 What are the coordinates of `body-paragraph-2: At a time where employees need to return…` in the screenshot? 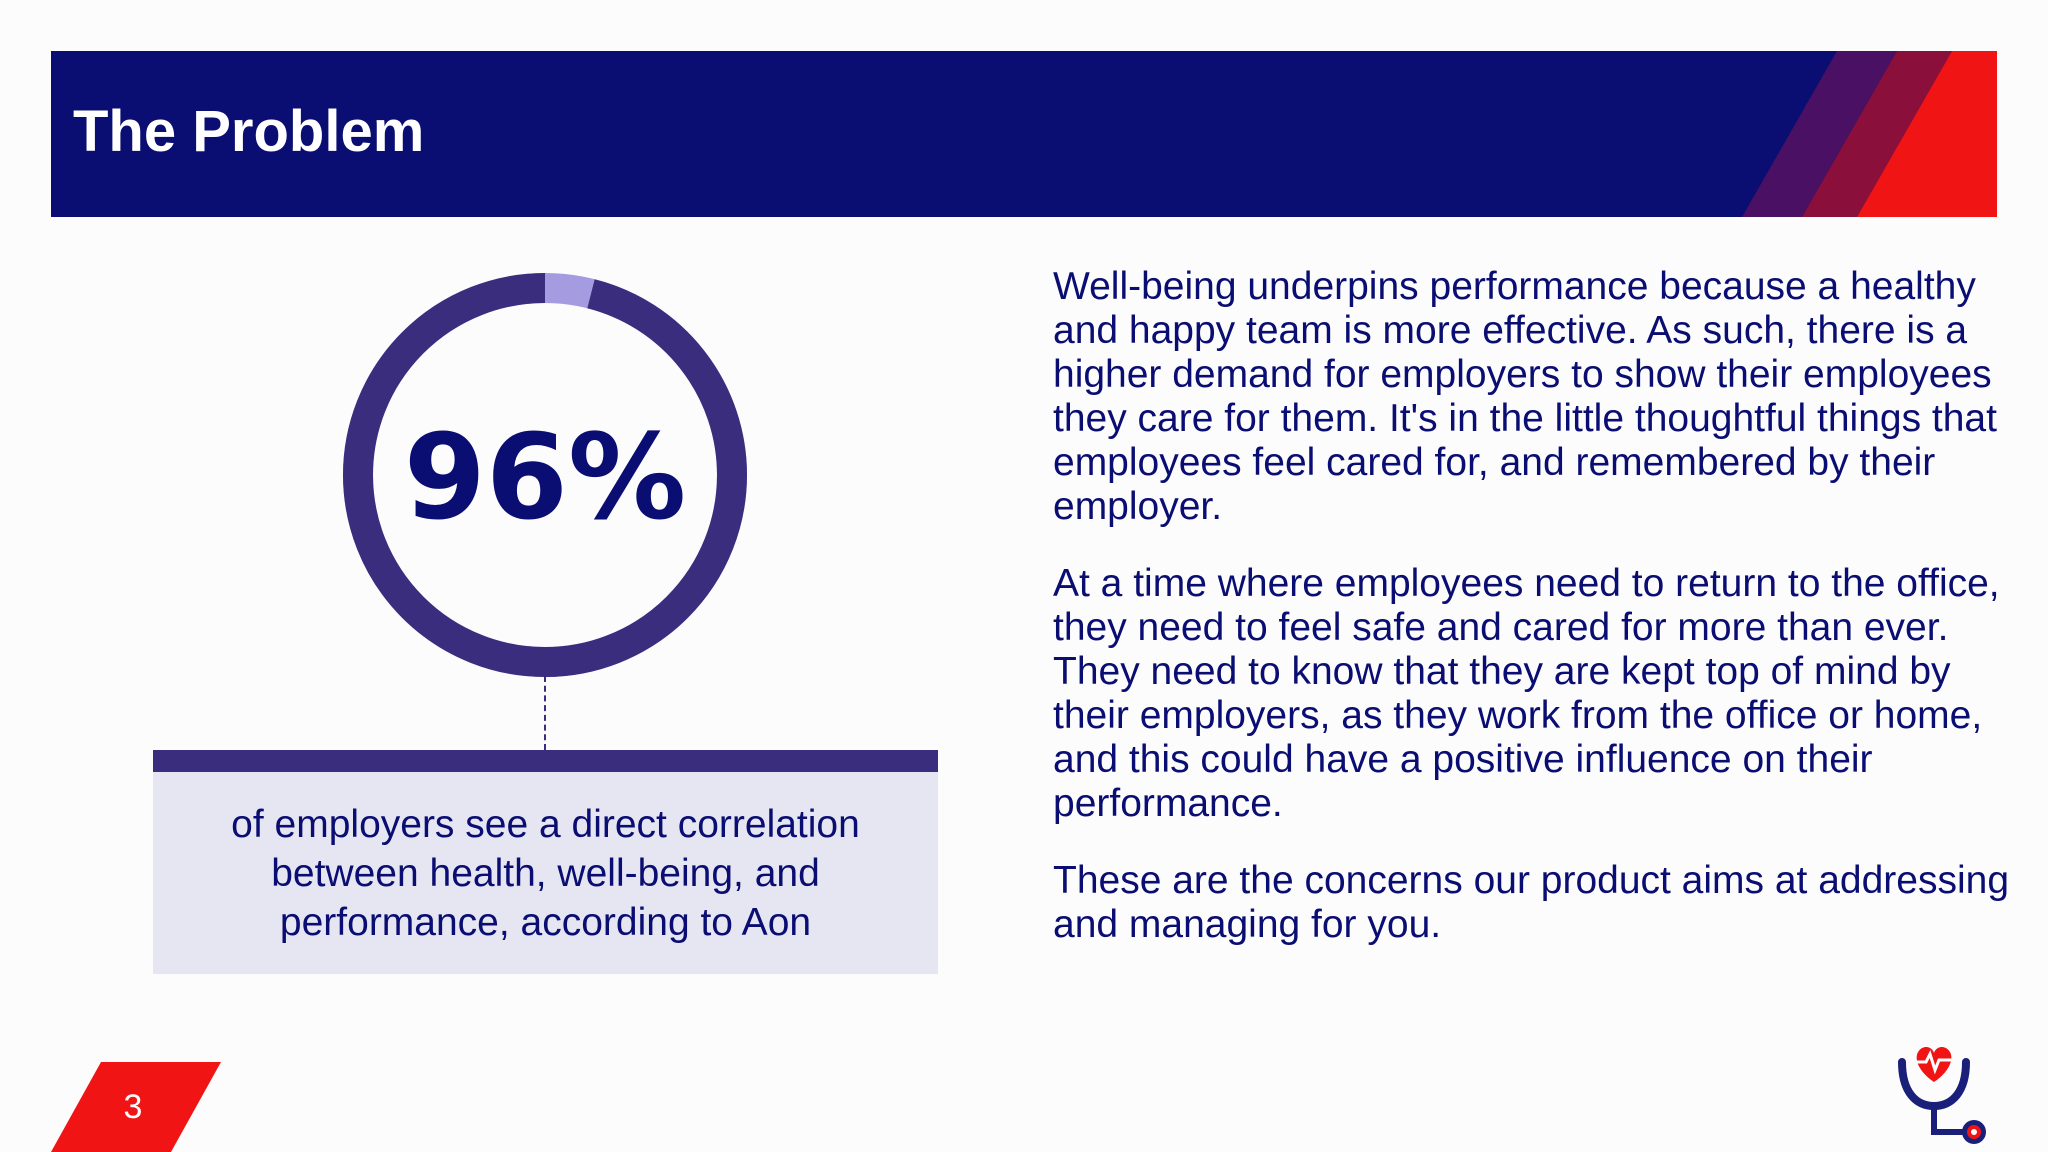 It's located at (1526, 693).